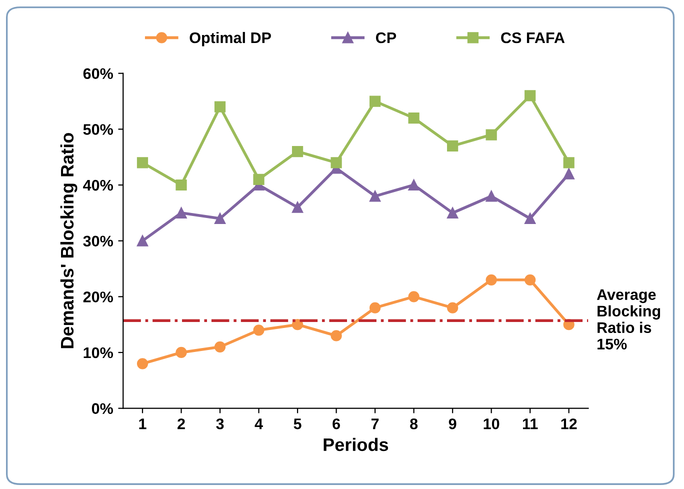  Describe the element at coordinates (98, 297) in the screenshot. I see `y-tick-label: 20%` at that location.